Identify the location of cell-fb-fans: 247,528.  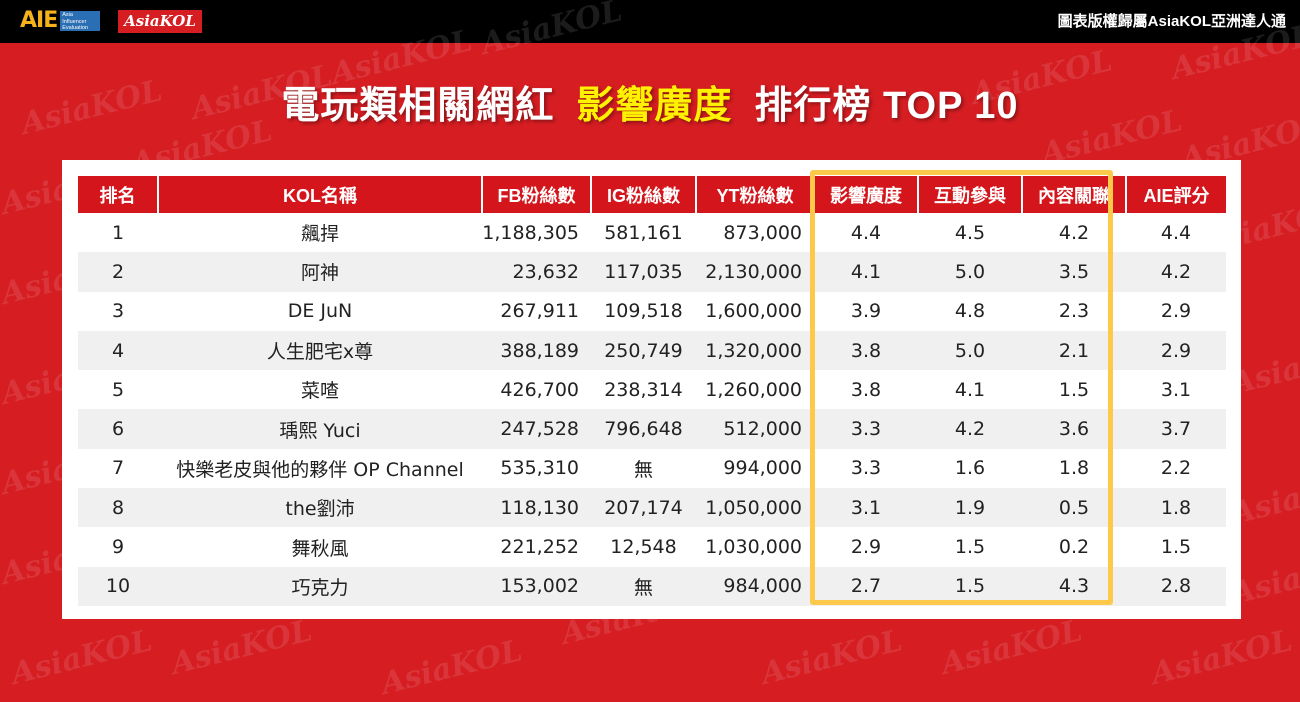
(536, 429).